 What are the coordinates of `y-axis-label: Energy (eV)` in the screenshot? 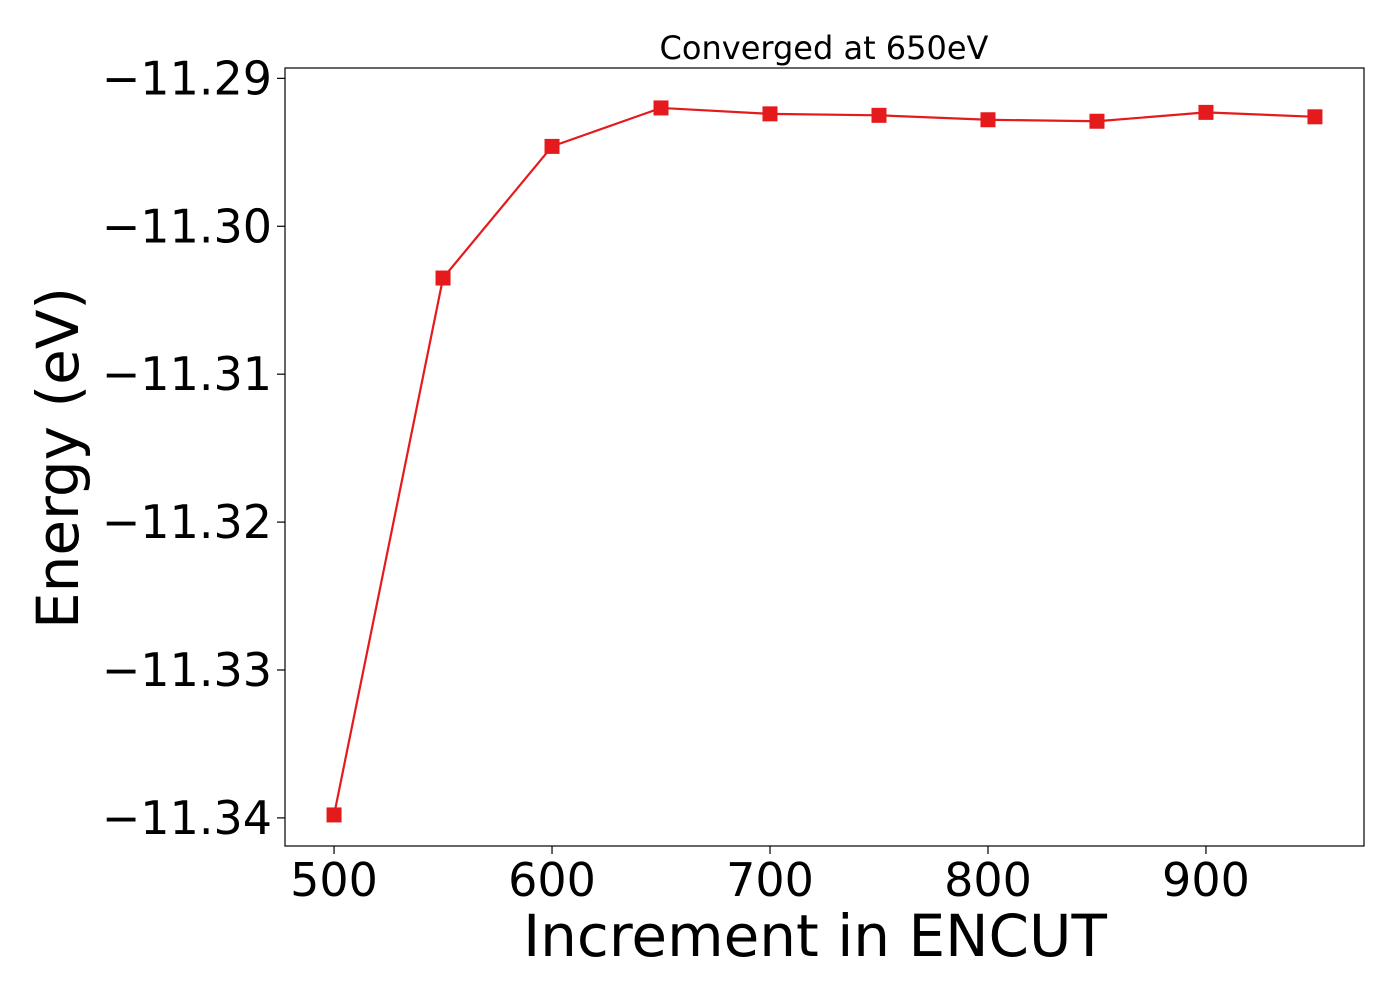 It's located at (58, 458).